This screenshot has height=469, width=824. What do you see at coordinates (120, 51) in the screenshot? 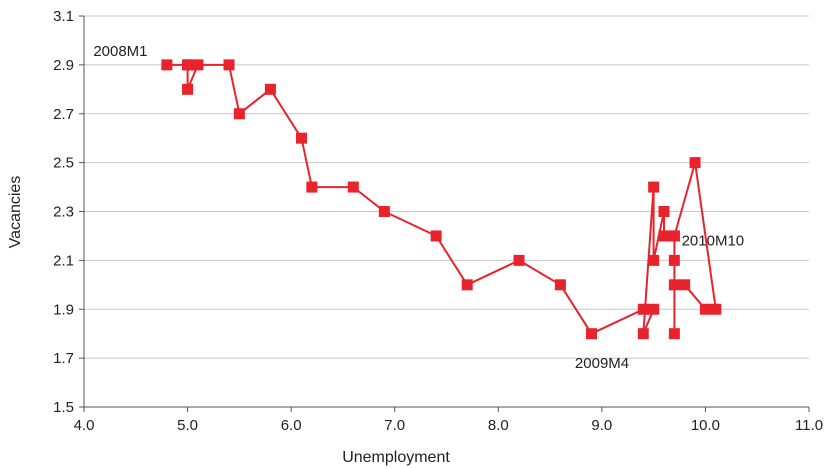
I see `point-annotation: 2008M1` at bounding box center [120, 51].